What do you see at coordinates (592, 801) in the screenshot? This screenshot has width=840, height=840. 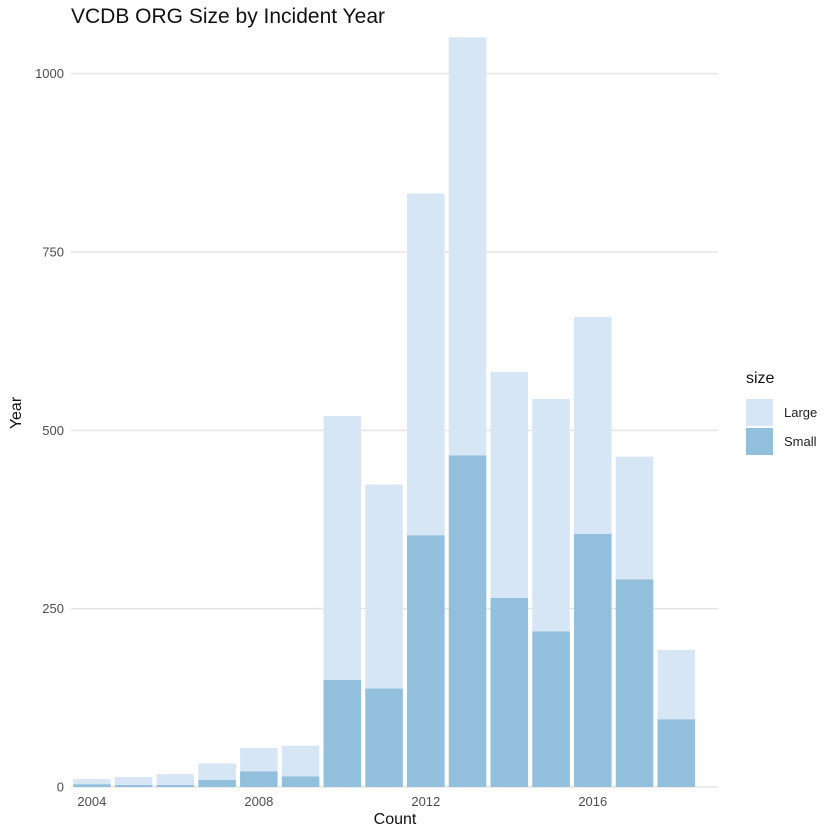 I see `x-tick-label: 2016` at bounding box center [592, 801].